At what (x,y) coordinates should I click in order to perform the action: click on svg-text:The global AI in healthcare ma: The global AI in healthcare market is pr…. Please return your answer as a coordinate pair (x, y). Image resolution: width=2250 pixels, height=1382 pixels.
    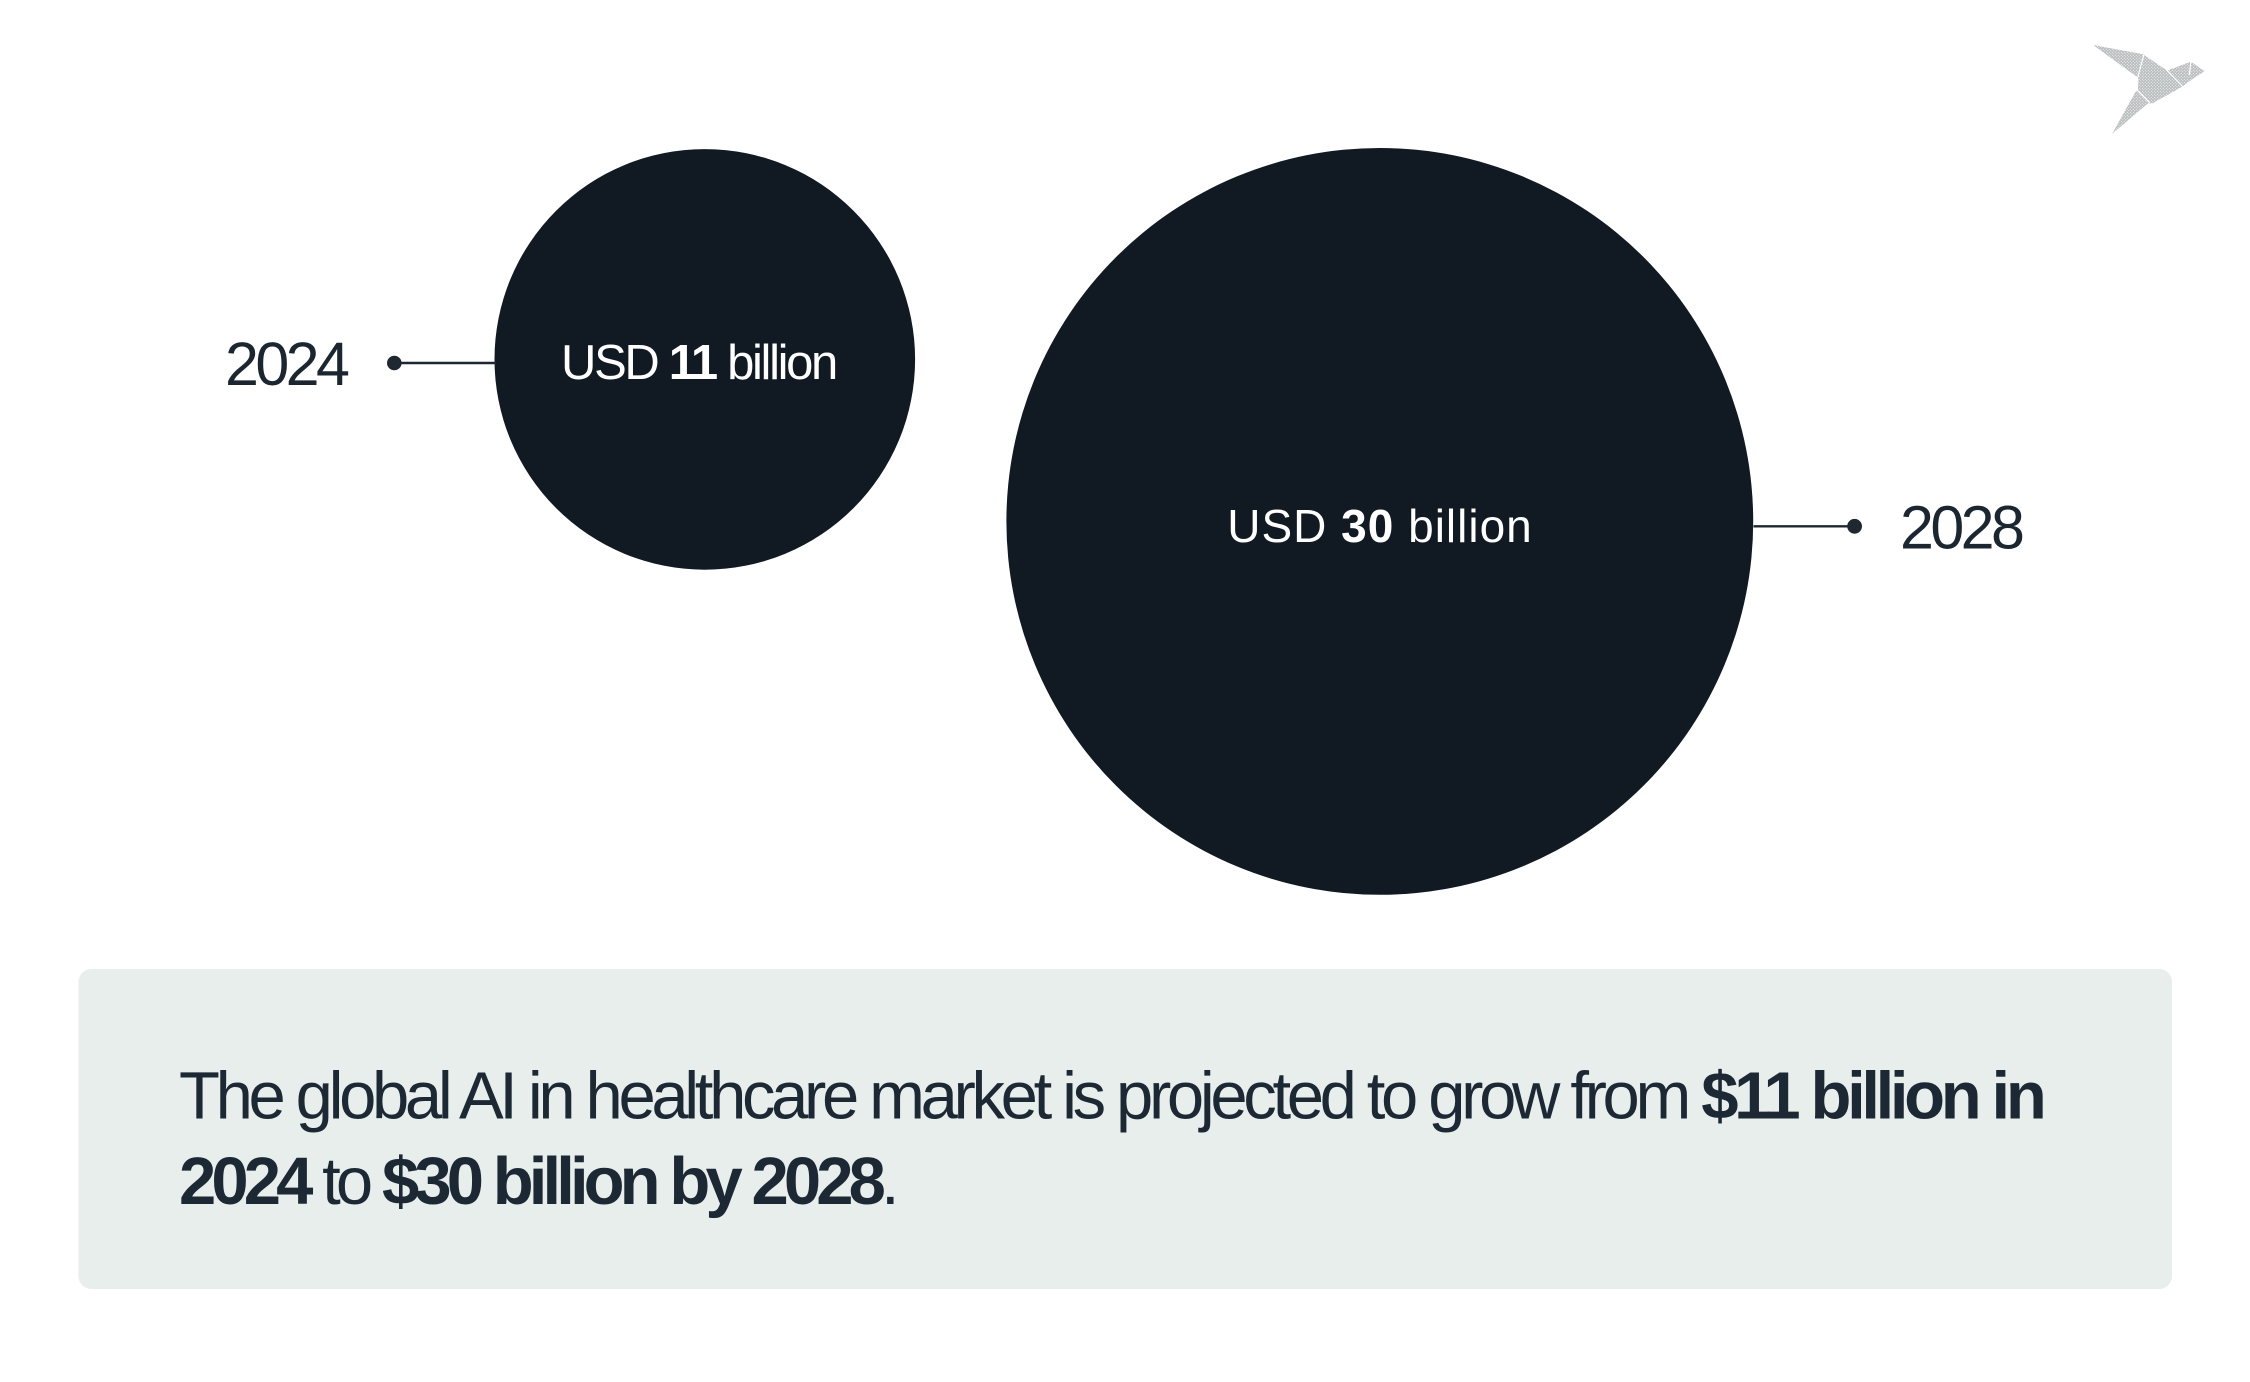
    Looking at the image, I should click on (1111, 1095).